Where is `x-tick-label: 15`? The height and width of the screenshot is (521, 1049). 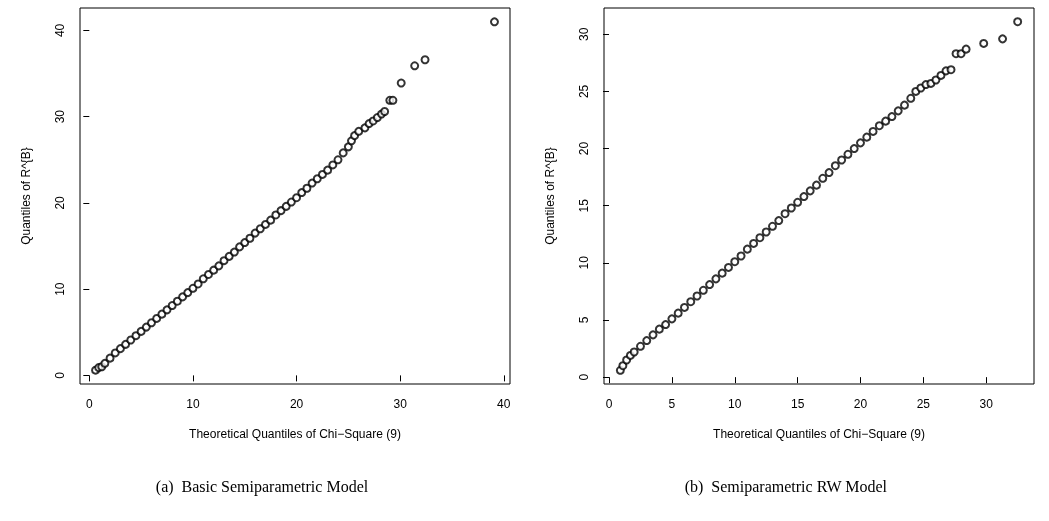
x-tick-label: 15 is located at coordinates (797, 404).